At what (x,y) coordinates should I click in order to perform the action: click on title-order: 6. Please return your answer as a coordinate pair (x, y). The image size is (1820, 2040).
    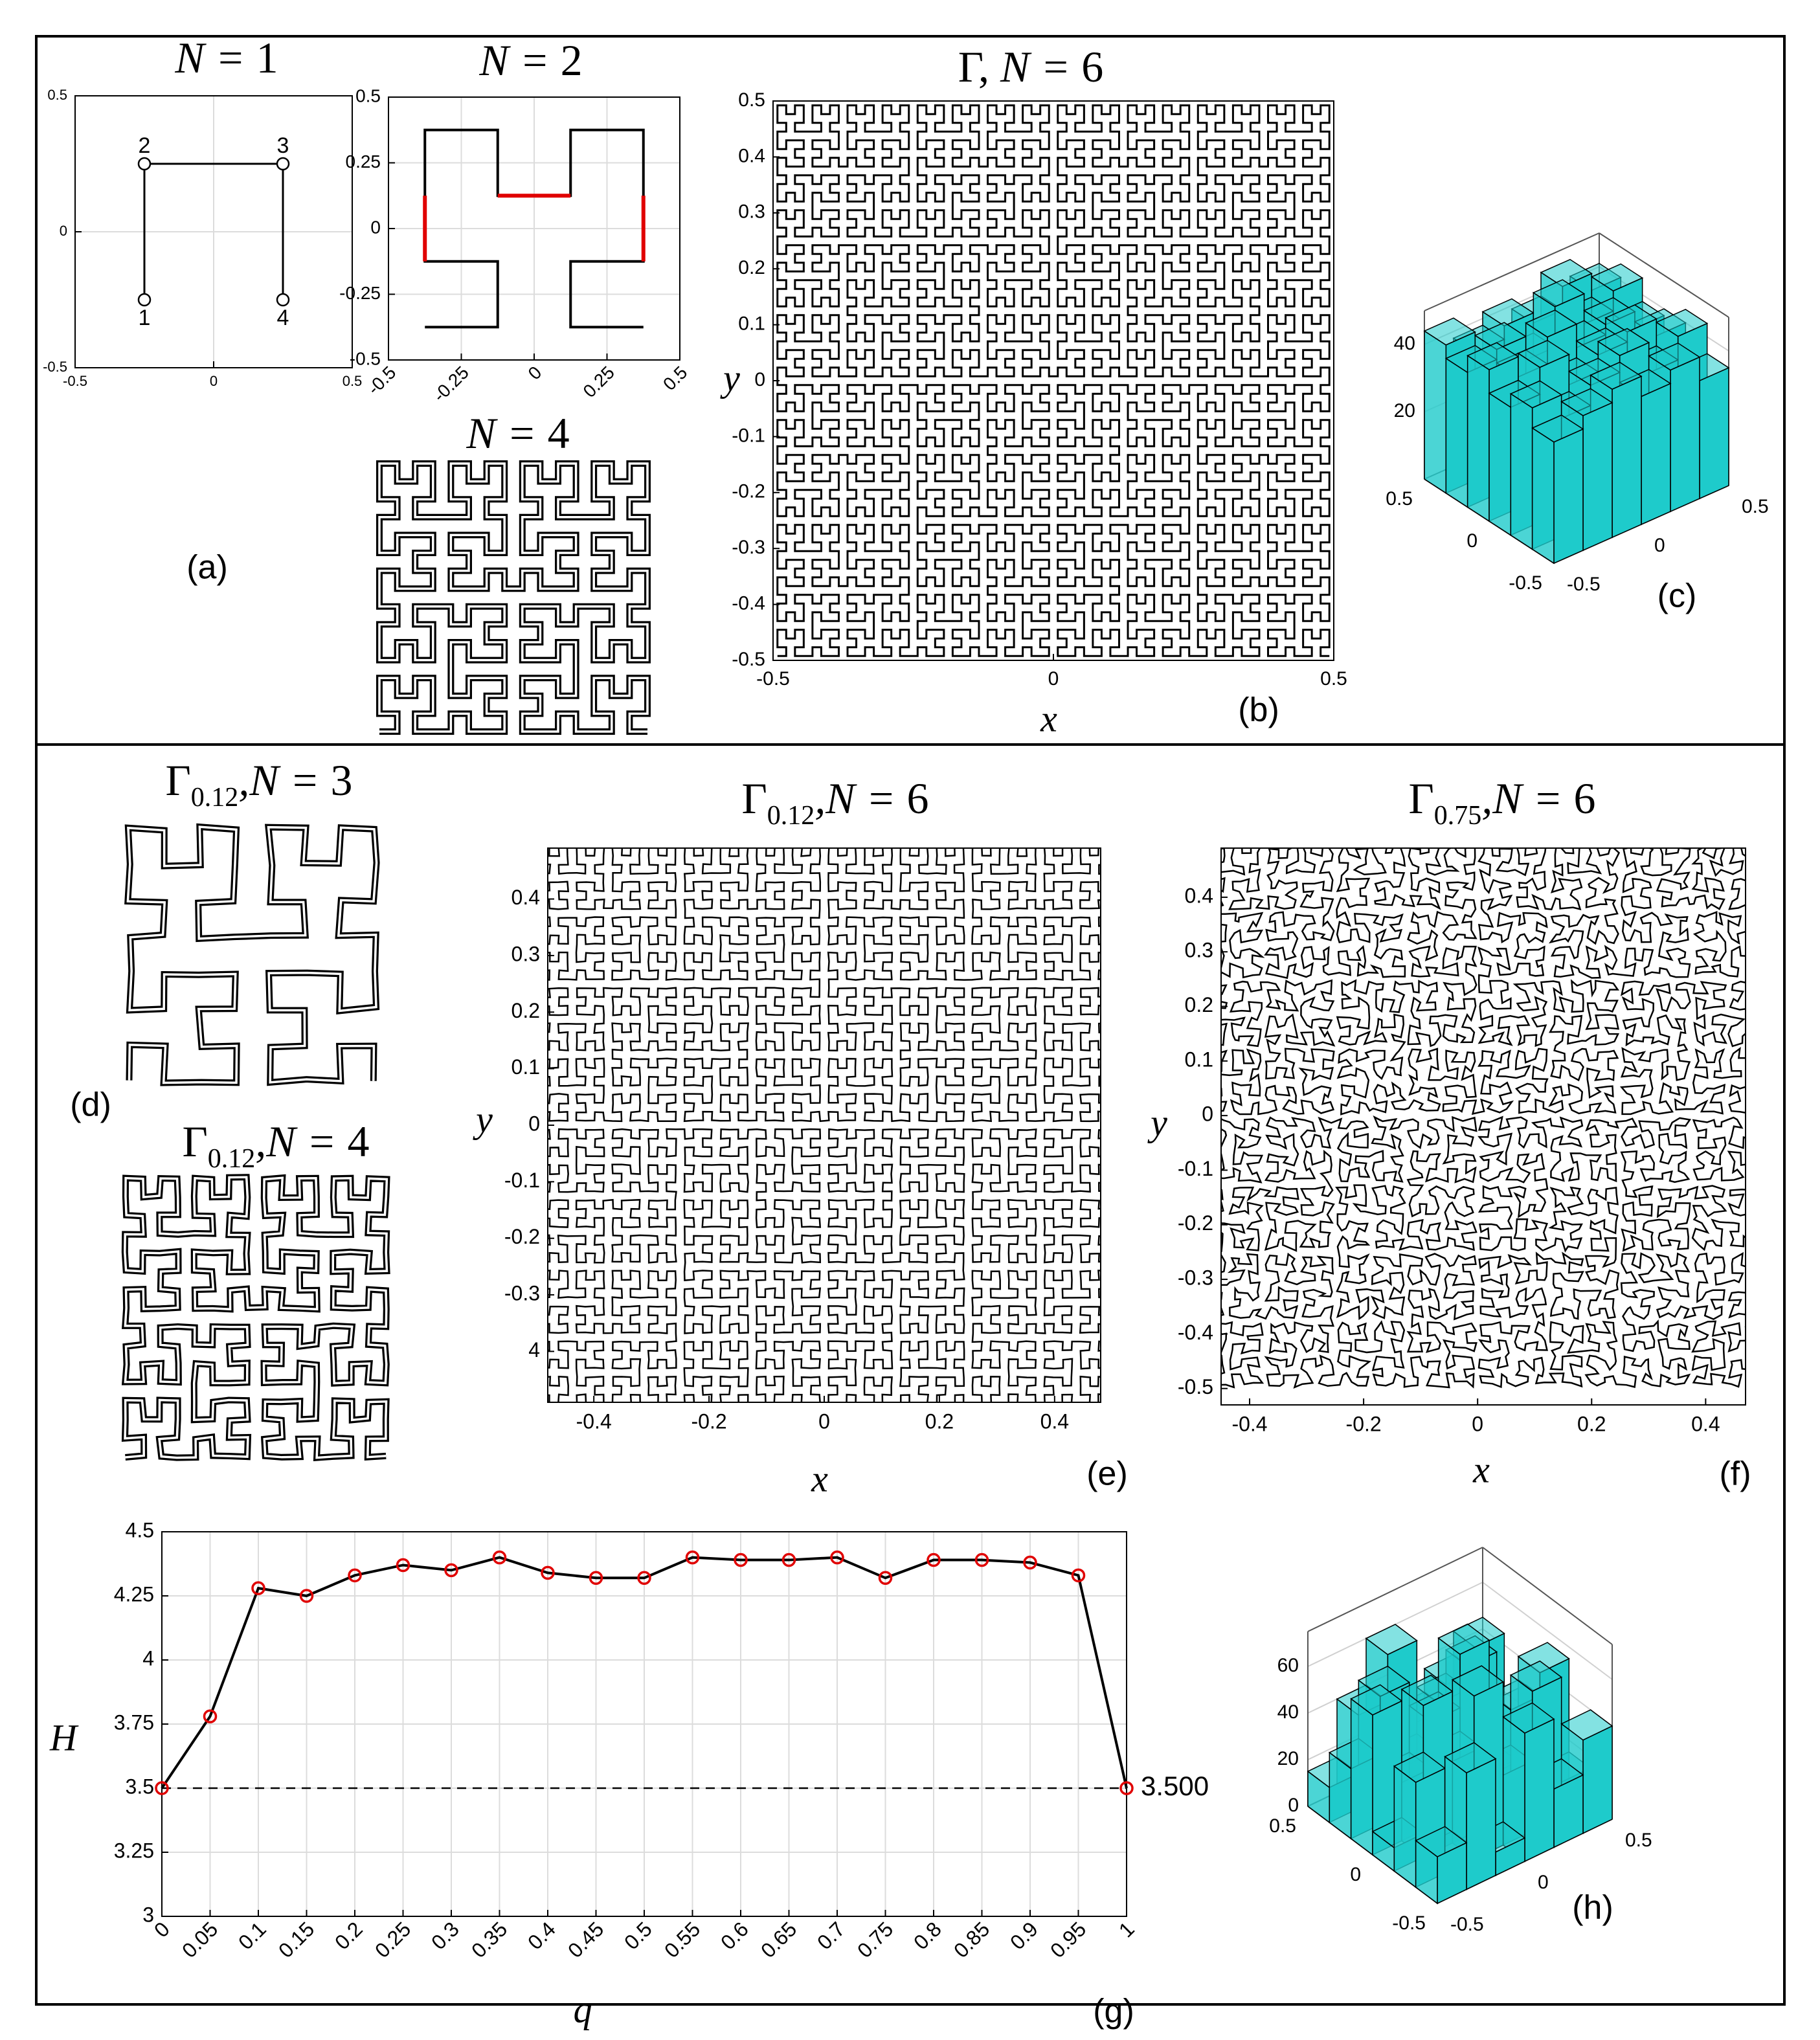
    Looking at the image, I should click on (918, 798).